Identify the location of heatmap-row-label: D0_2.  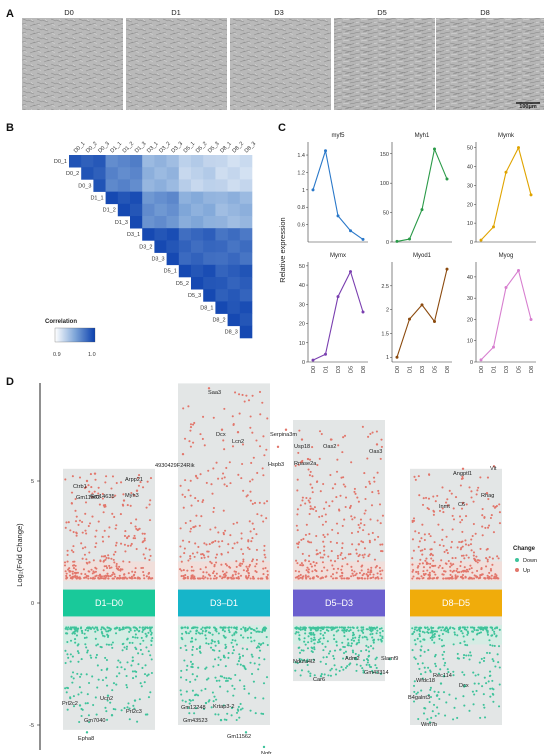
(72, 174).